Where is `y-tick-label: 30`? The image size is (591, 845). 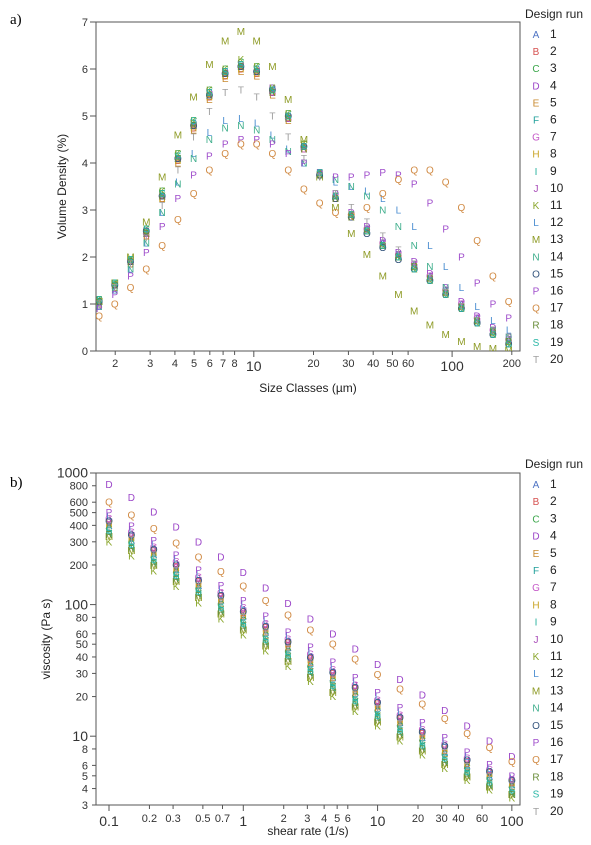 y-tick-label: 30 is located at coordinates (82, 674).